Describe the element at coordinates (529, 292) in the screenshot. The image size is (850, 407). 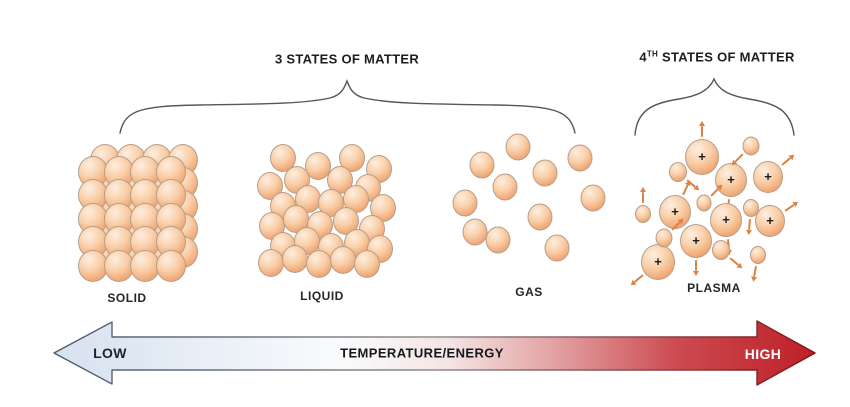
I see `gas-label: GAS` at that location.